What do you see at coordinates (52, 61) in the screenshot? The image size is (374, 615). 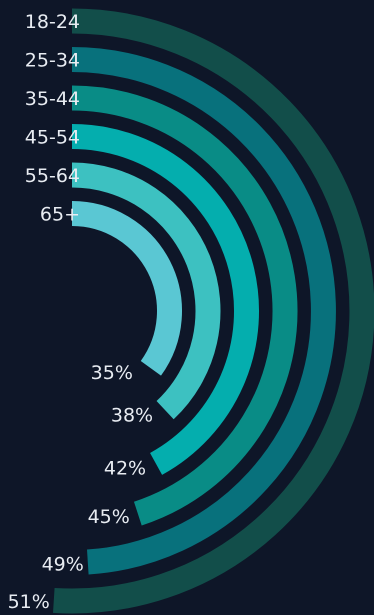 I see `category-label-25-34: 25-34` at bounding box center [52, 61].